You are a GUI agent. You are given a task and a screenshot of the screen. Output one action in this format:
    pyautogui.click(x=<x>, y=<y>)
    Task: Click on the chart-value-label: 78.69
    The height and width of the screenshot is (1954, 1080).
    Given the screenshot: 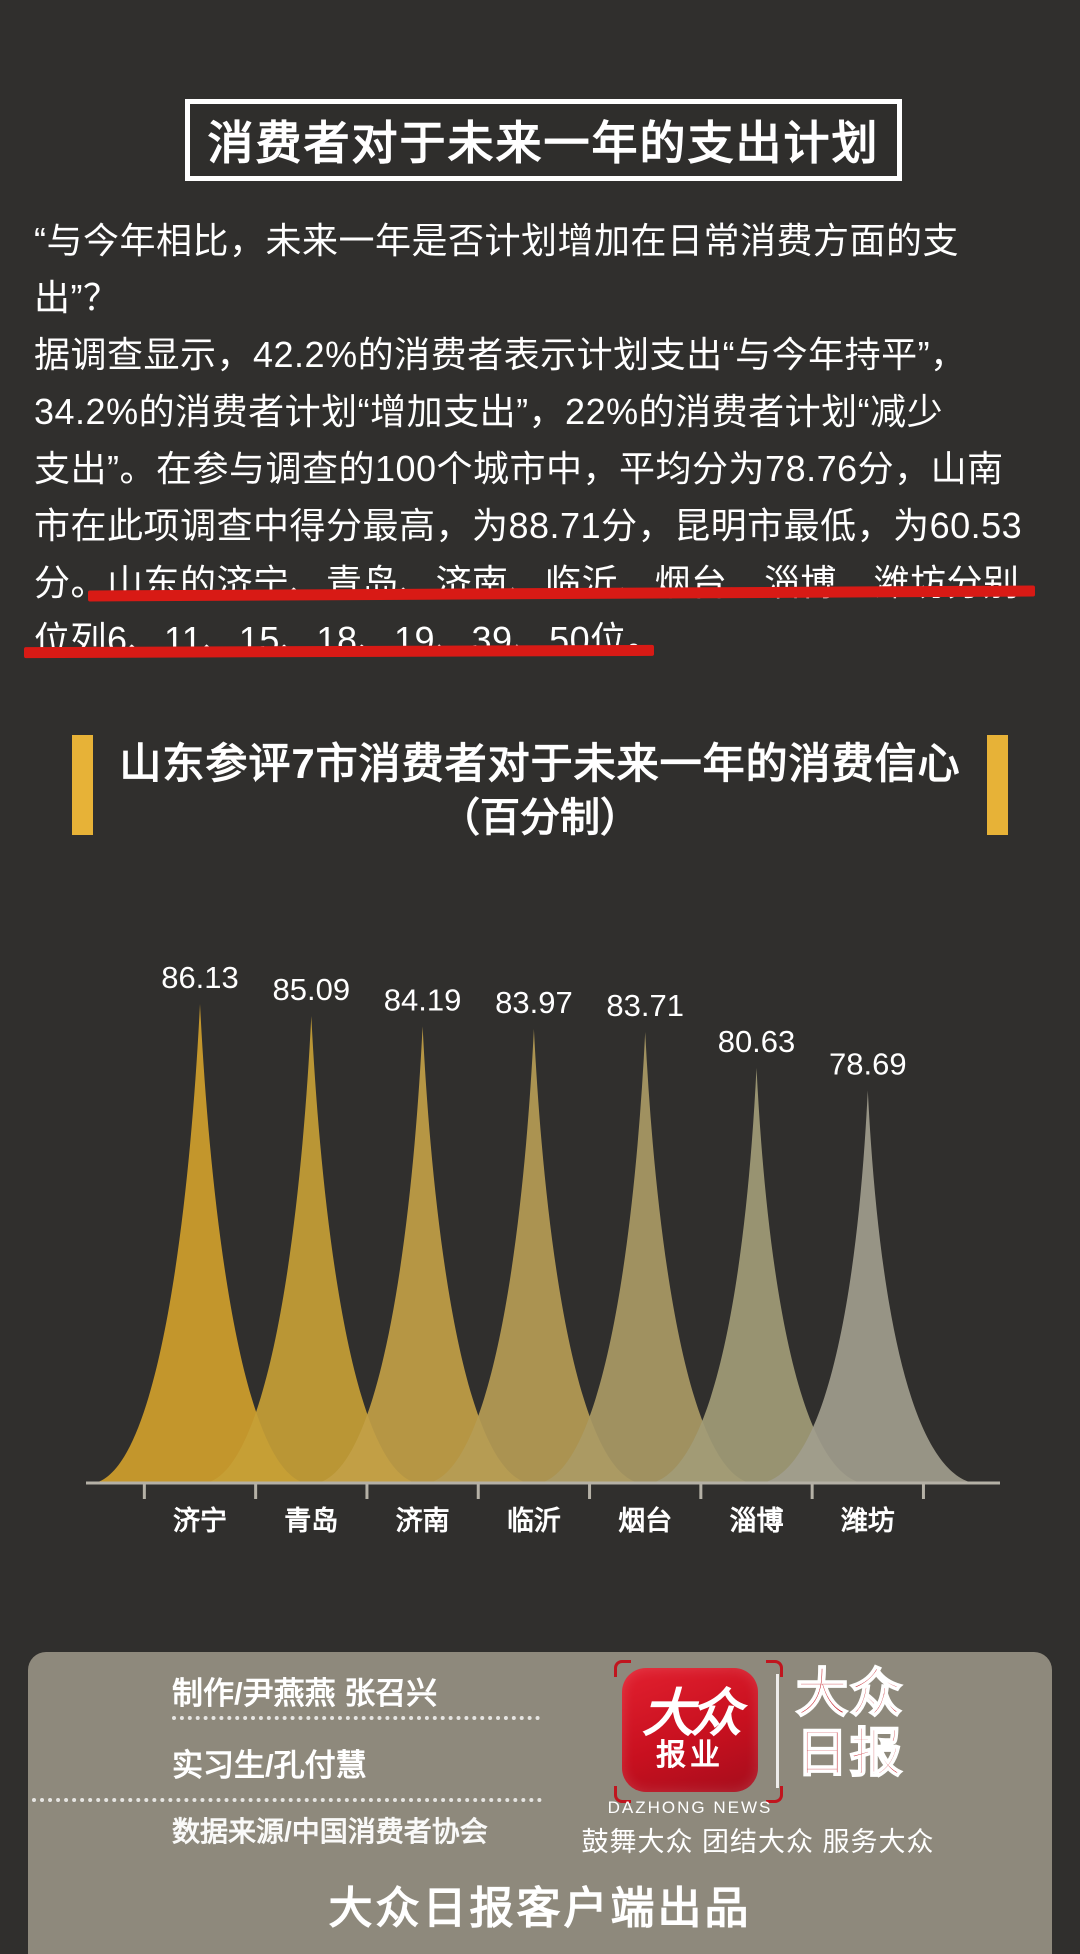 What is the action you would take?
    pyautogui.click(x=868, y=1064)
    